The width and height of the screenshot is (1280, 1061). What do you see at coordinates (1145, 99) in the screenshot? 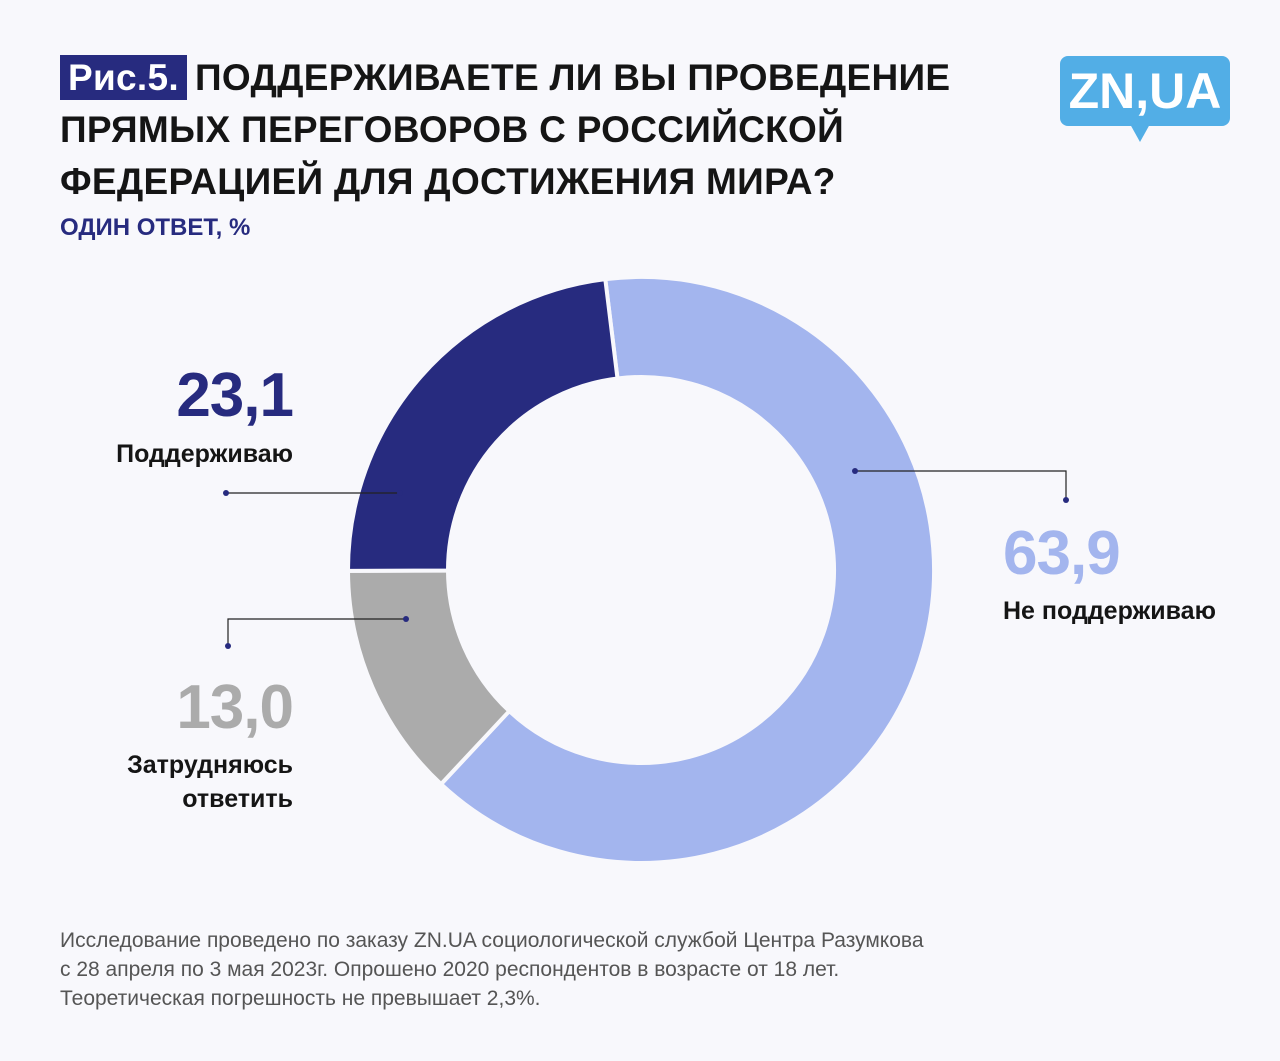
I see `zn-ua-logo: ZN,UA` at bounding box center [1145, 99].